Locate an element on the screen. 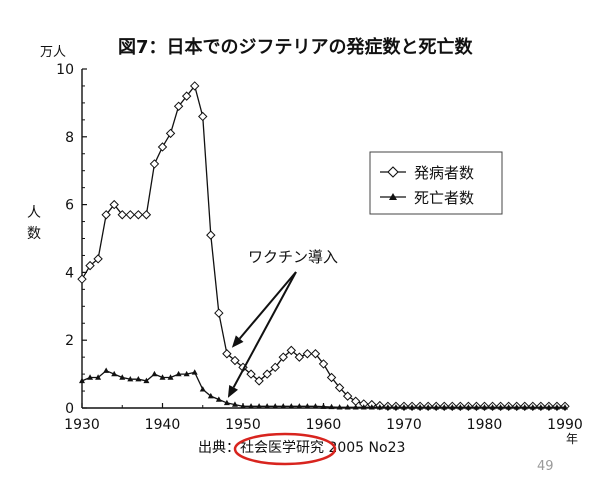  arrowhead-incidence is located at coordinates (237, 341).